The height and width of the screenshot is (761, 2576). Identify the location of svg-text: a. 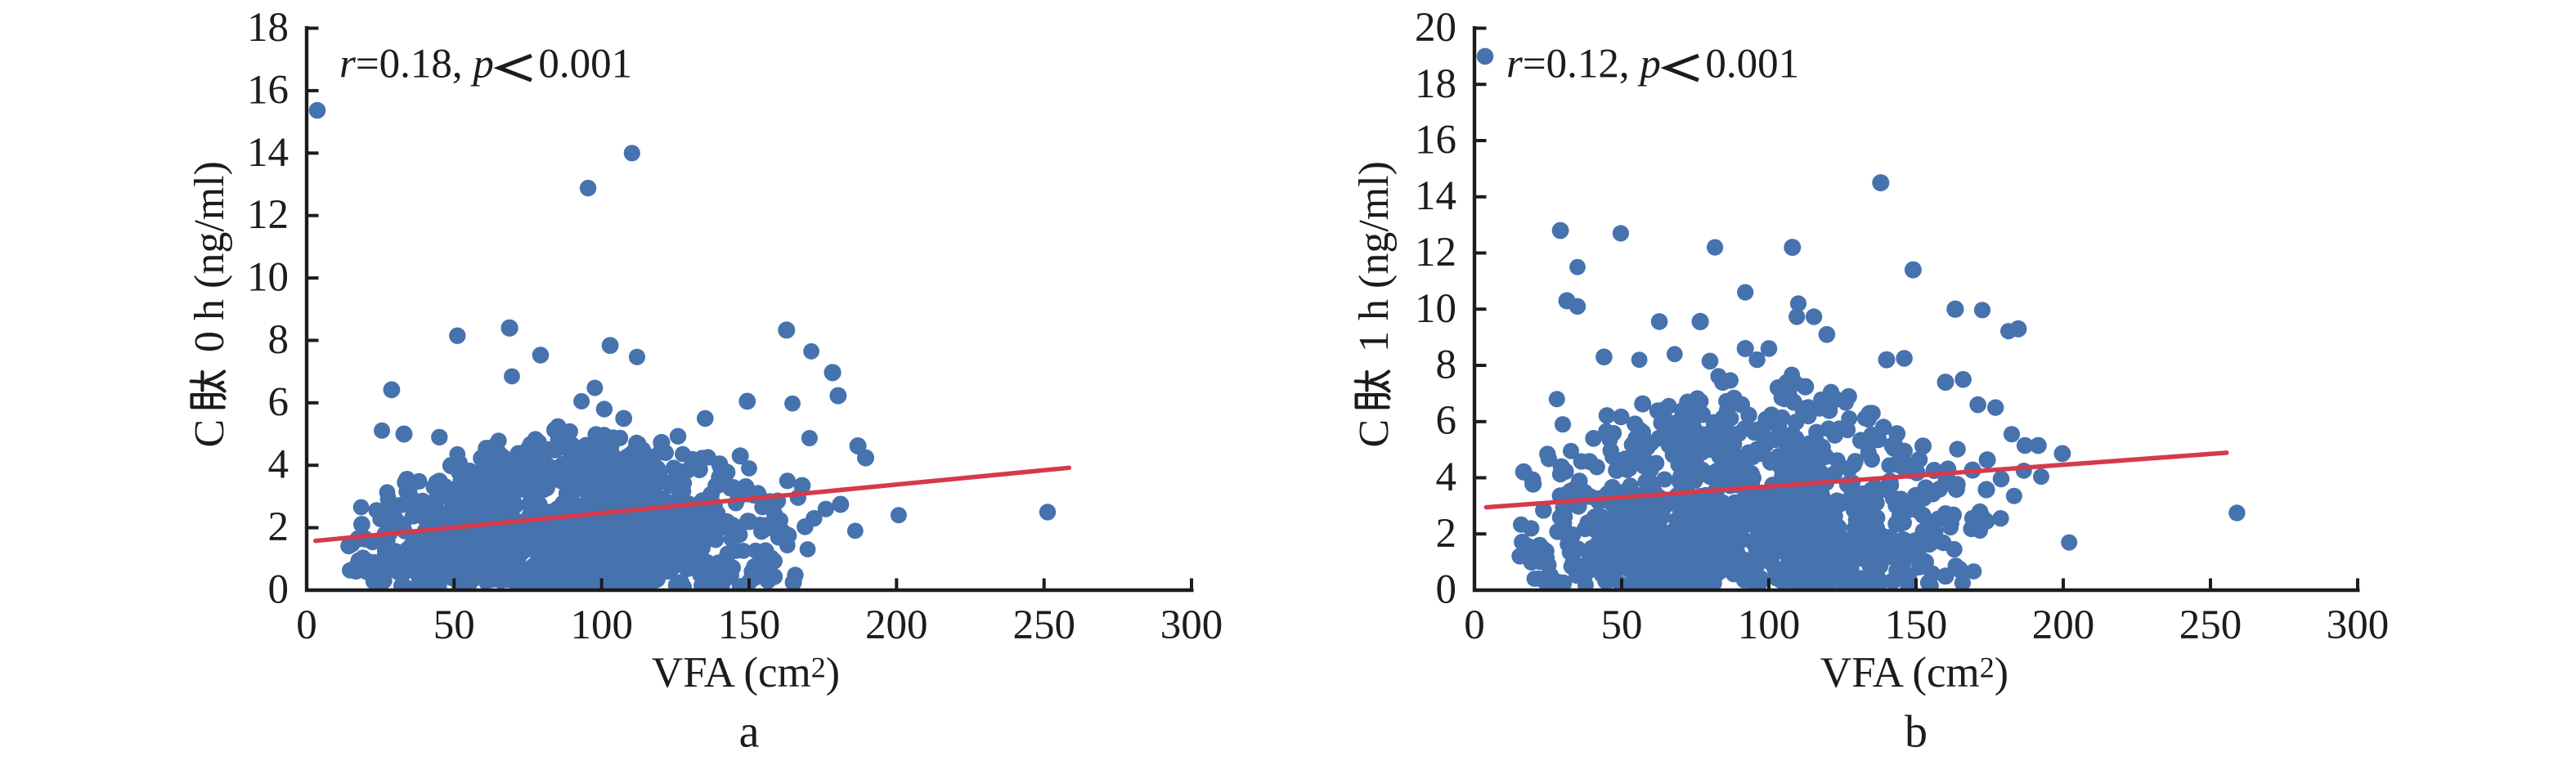
(749, 732).